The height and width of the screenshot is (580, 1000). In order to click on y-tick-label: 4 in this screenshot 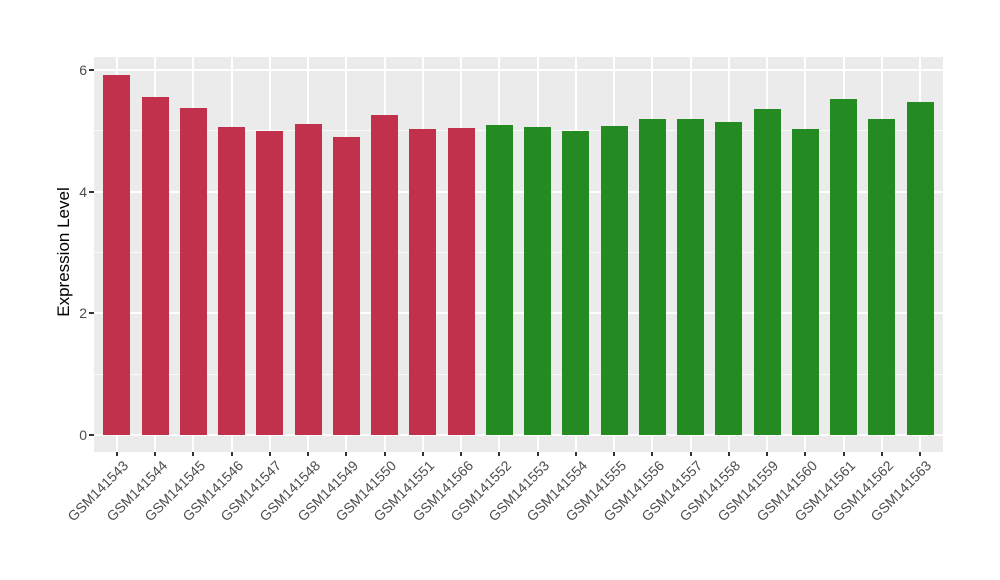, I will do `click(83, 191)`.